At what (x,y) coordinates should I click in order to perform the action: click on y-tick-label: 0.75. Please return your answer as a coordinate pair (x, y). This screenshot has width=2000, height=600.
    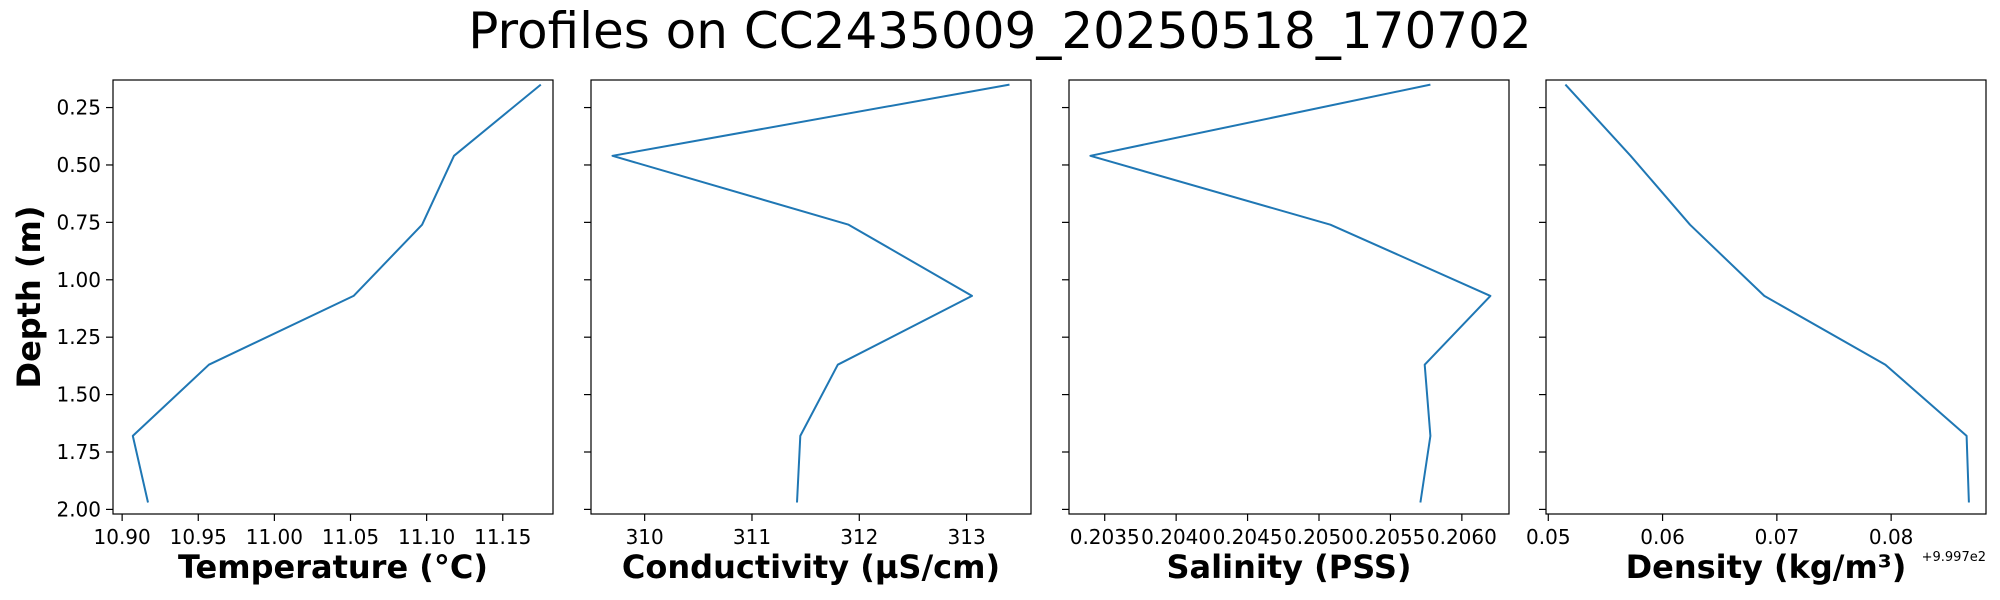
    Looking at the image, I should click on (78, 222).